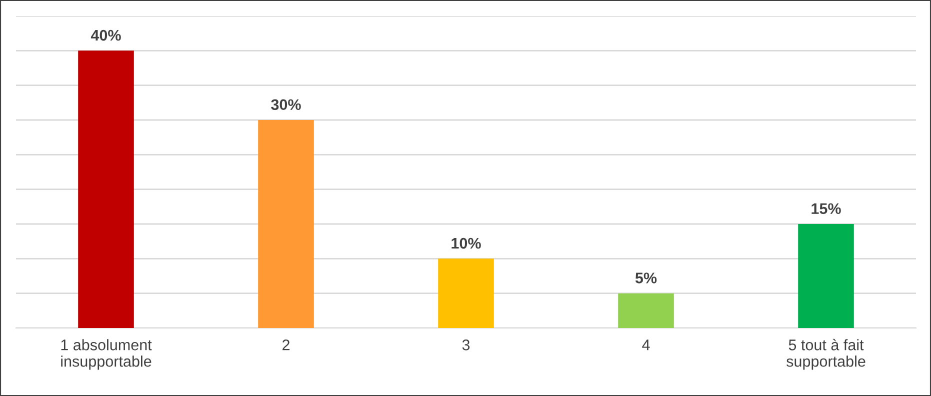 This screenshot has height=396, width=931. Describe the element at coordinates (106, 354) in the screenshot. I see `x-tick-label: 1 absolument insupportable` at that location.